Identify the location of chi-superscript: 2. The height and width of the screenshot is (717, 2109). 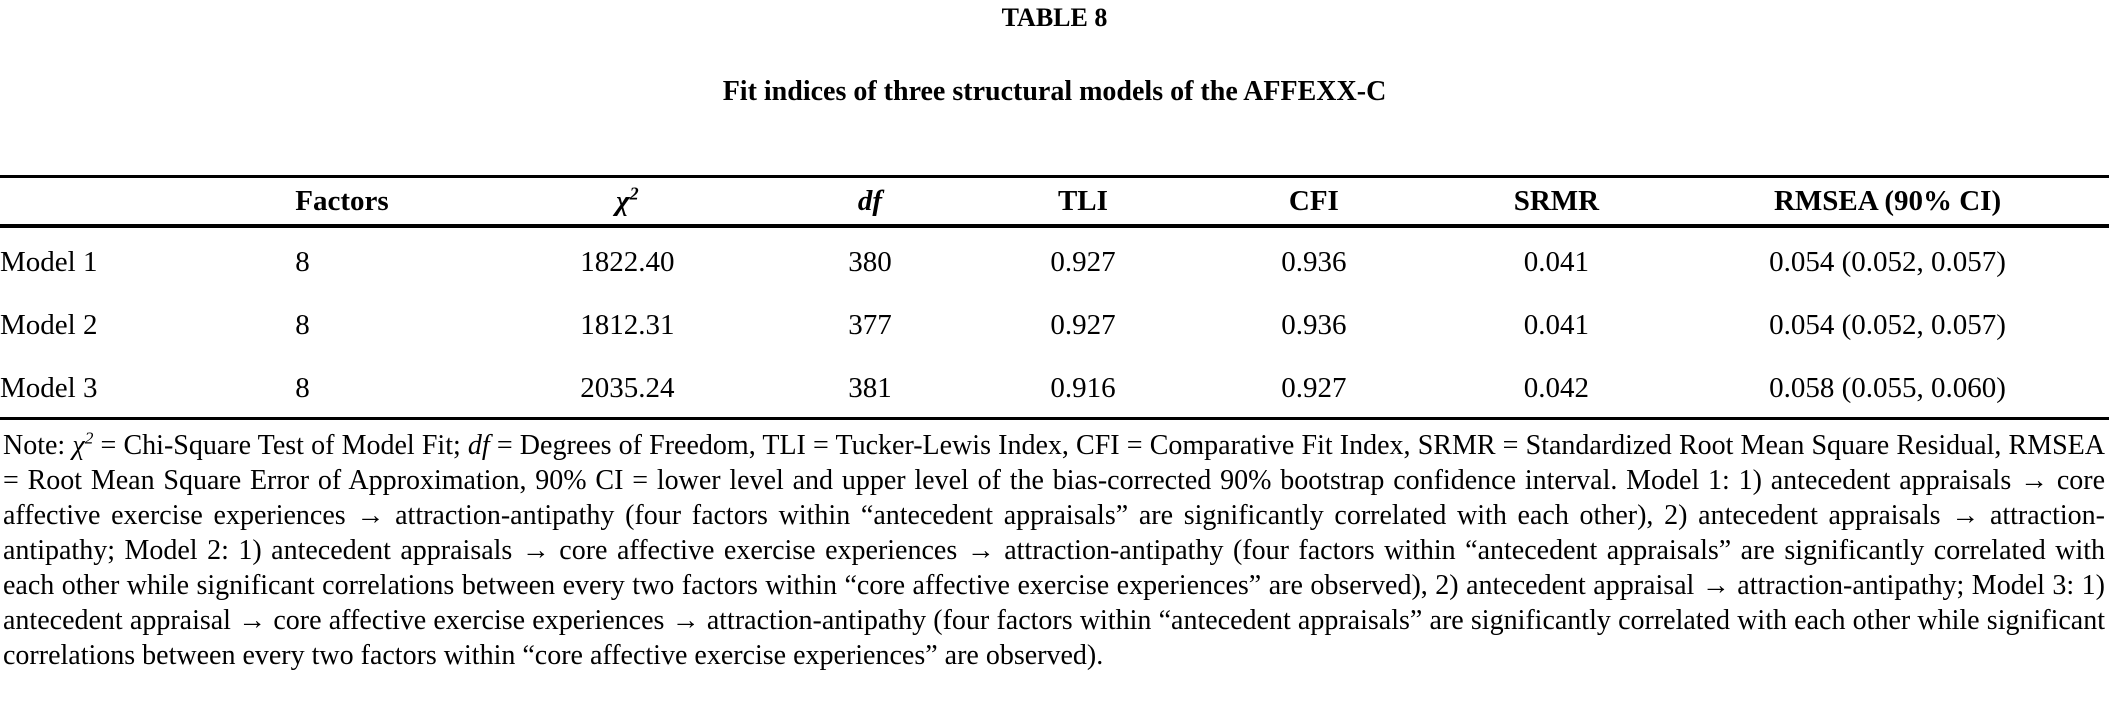
(634, 193).